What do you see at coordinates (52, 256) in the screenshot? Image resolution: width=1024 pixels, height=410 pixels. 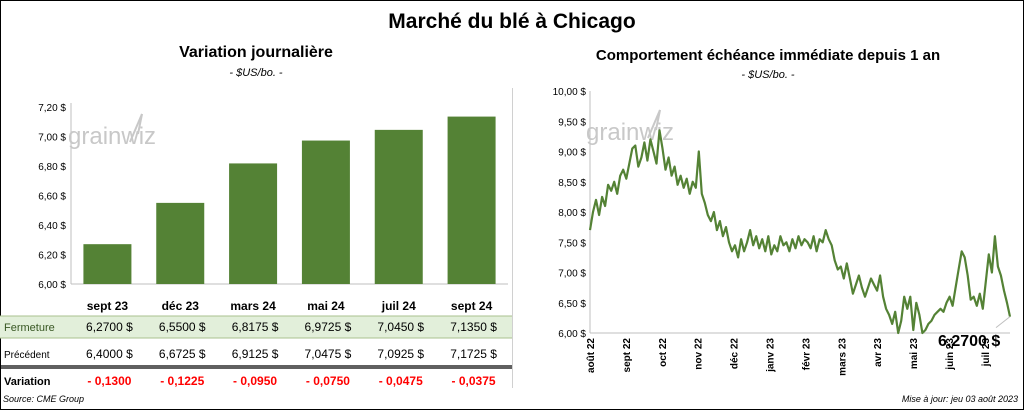 I see `y-tick-label: 6,20 $` at bounding box center [52, 256].